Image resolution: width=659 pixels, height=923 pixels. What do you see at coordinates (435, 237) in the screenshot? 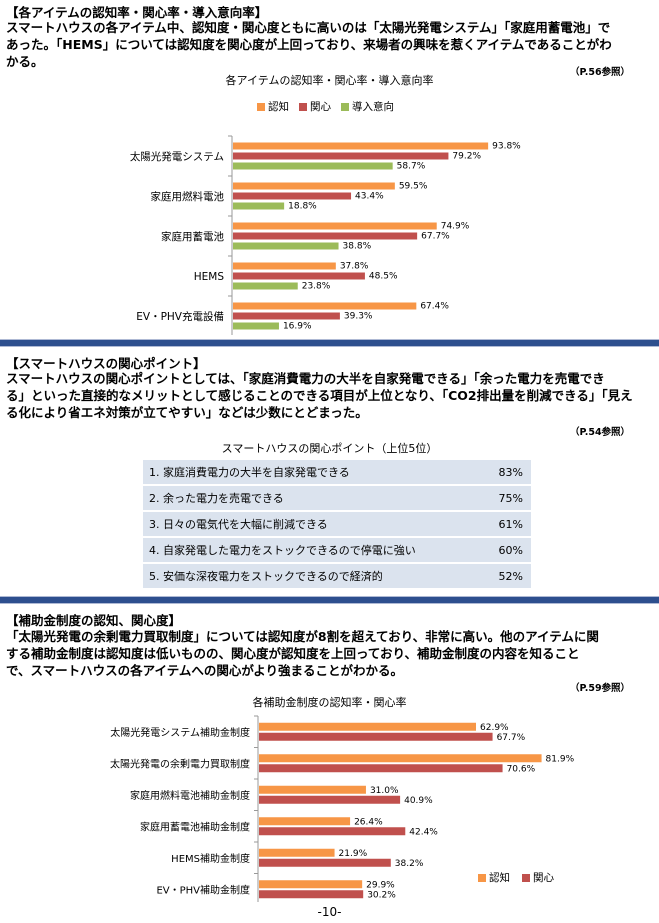
I see `data-label: 67.7%` at bounding box center [435, 237].